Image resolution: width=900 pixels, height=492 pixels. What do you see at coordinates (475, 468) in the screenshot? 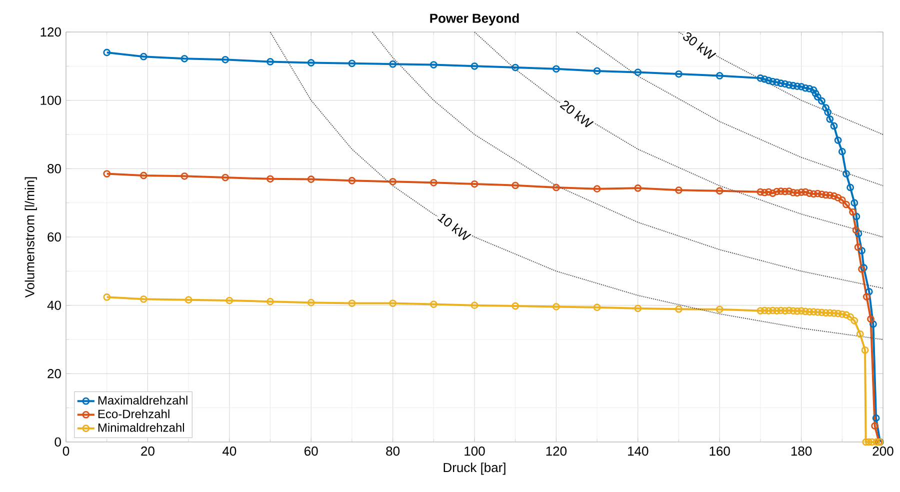
I see `x-axis-title: Druck [bar]` at bounding box center [475, 468].